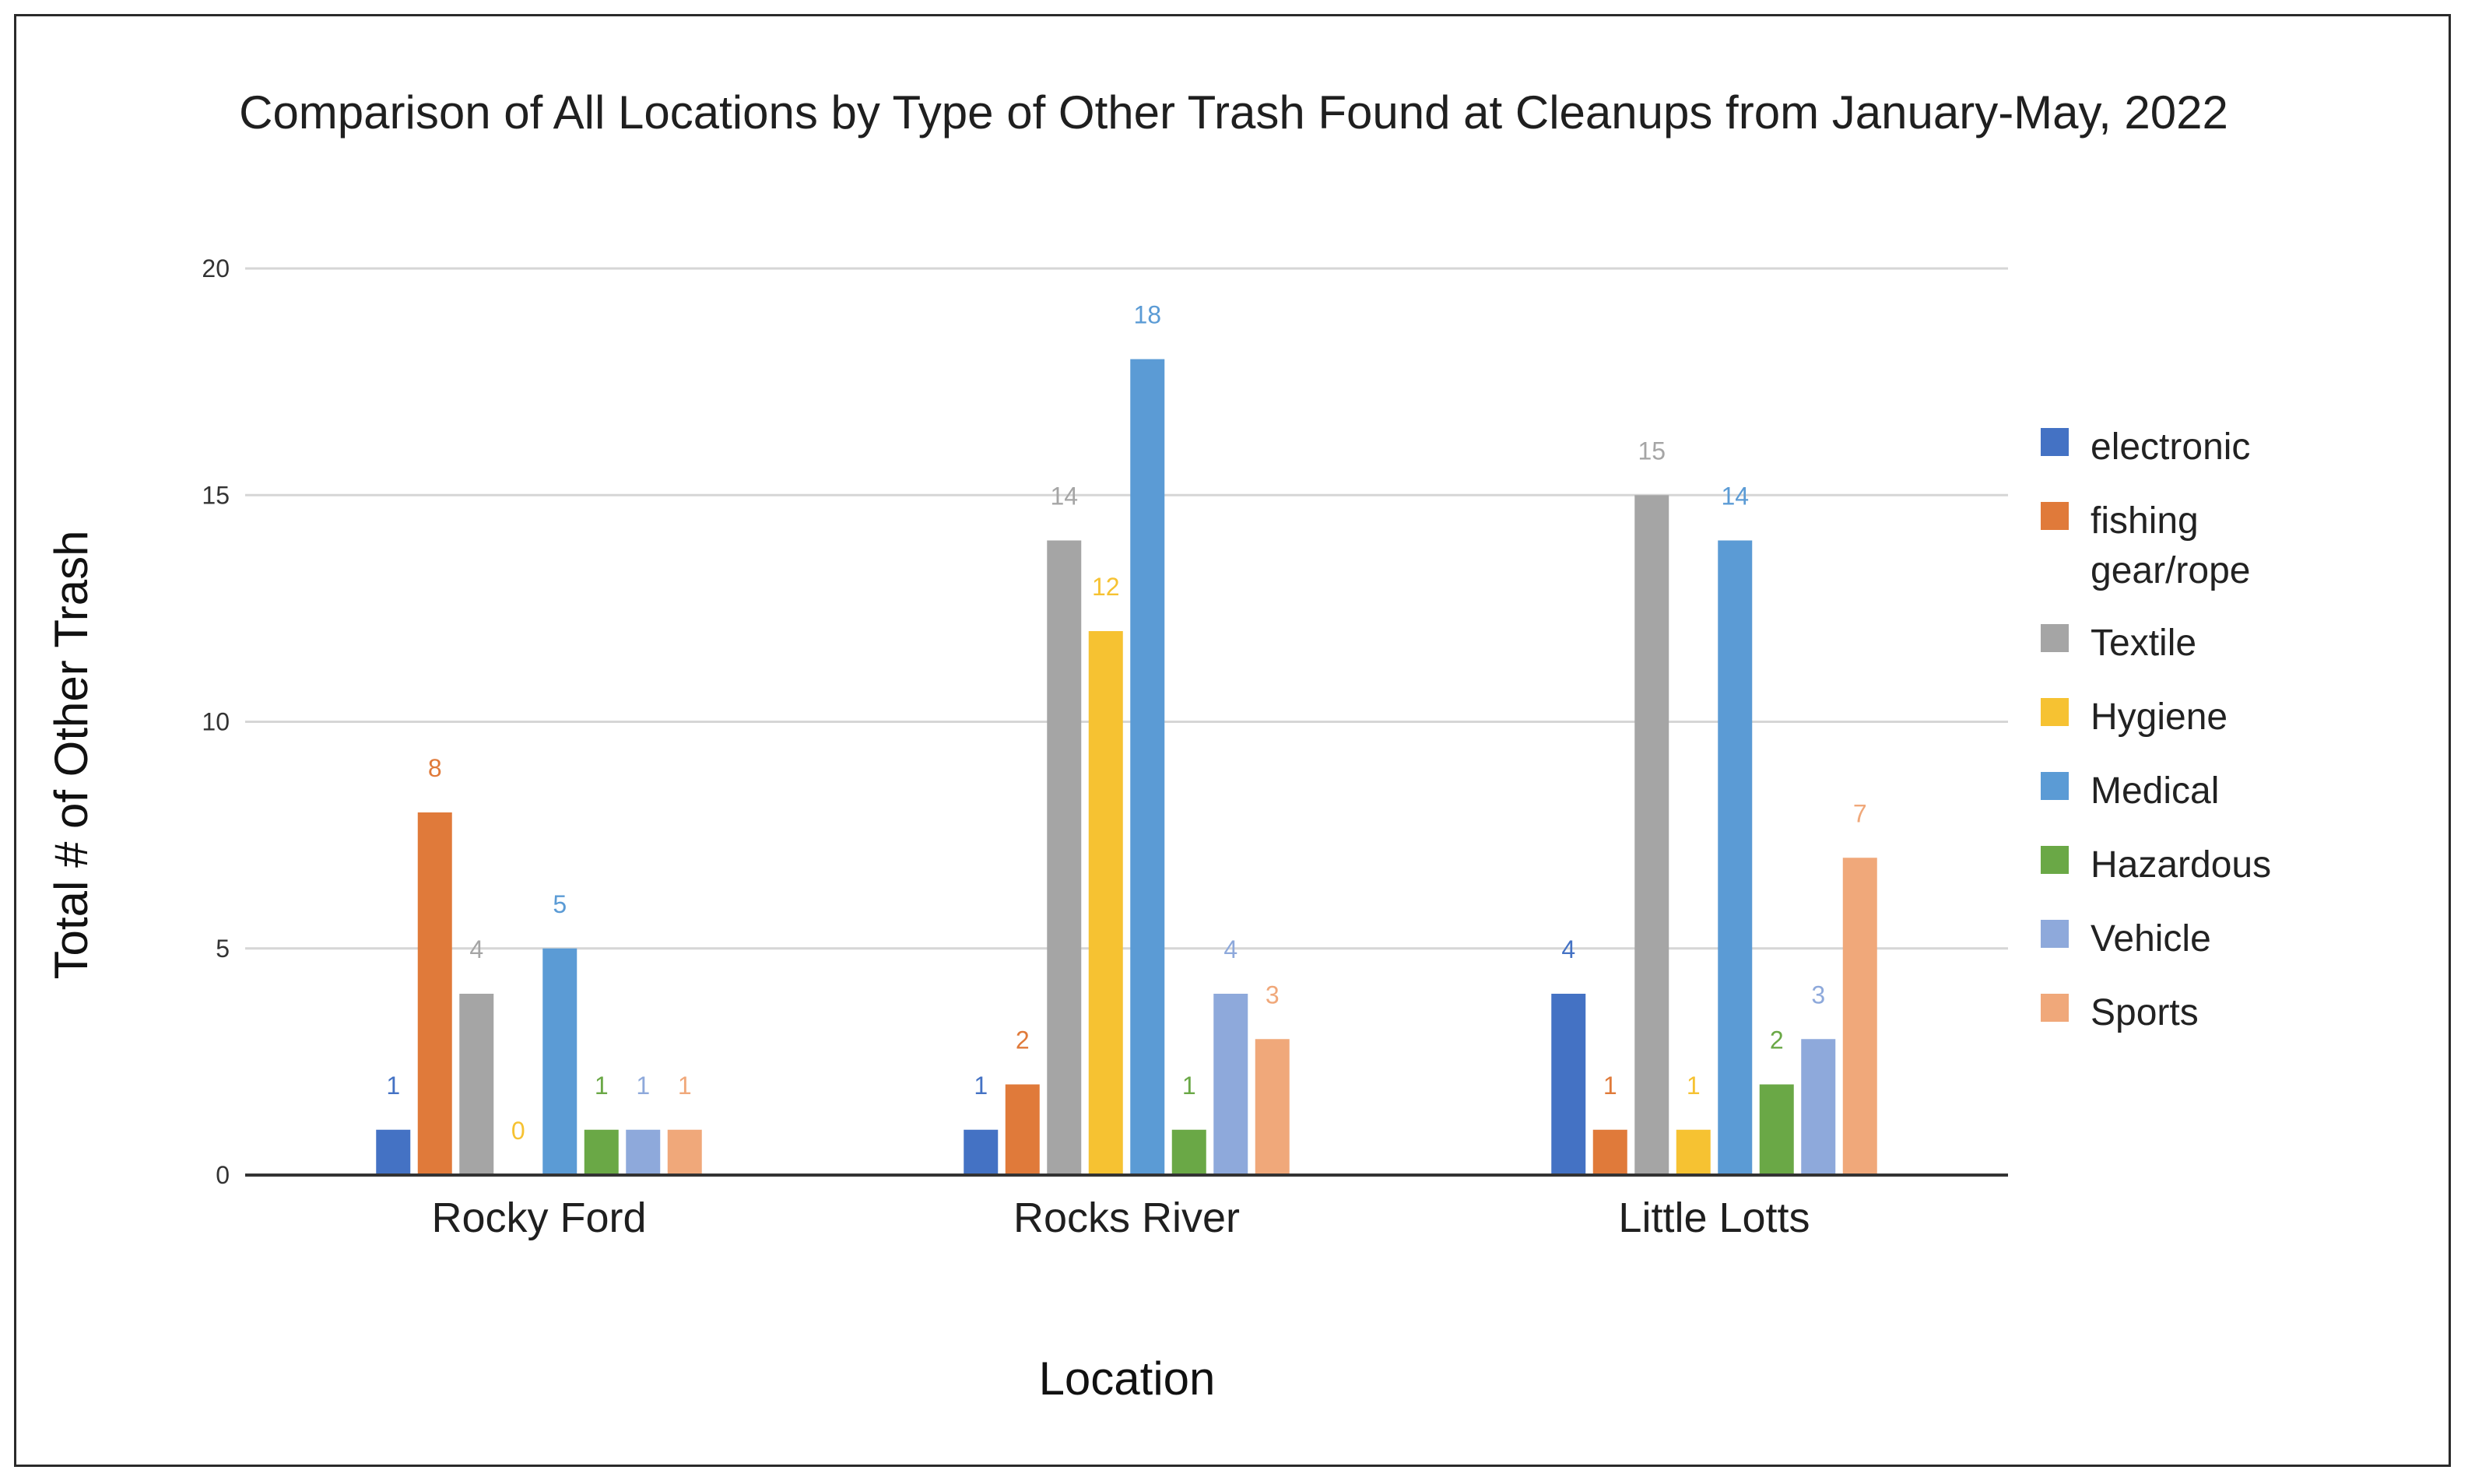  I want to click on legend-label: Medical, so click(2155, 791).